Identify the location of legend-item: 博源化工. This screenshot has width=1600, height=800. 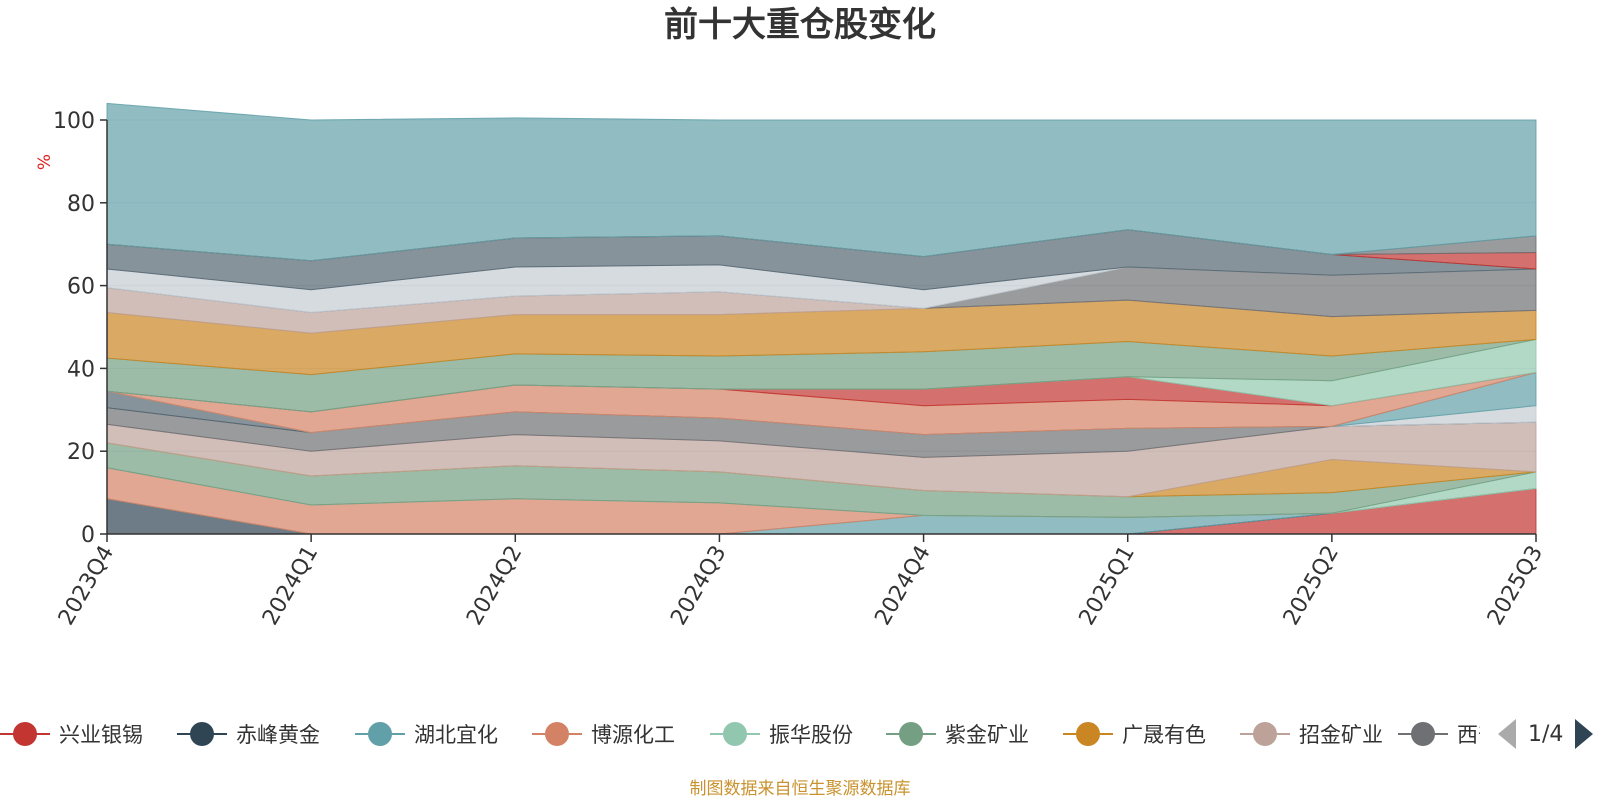
(603, 734).